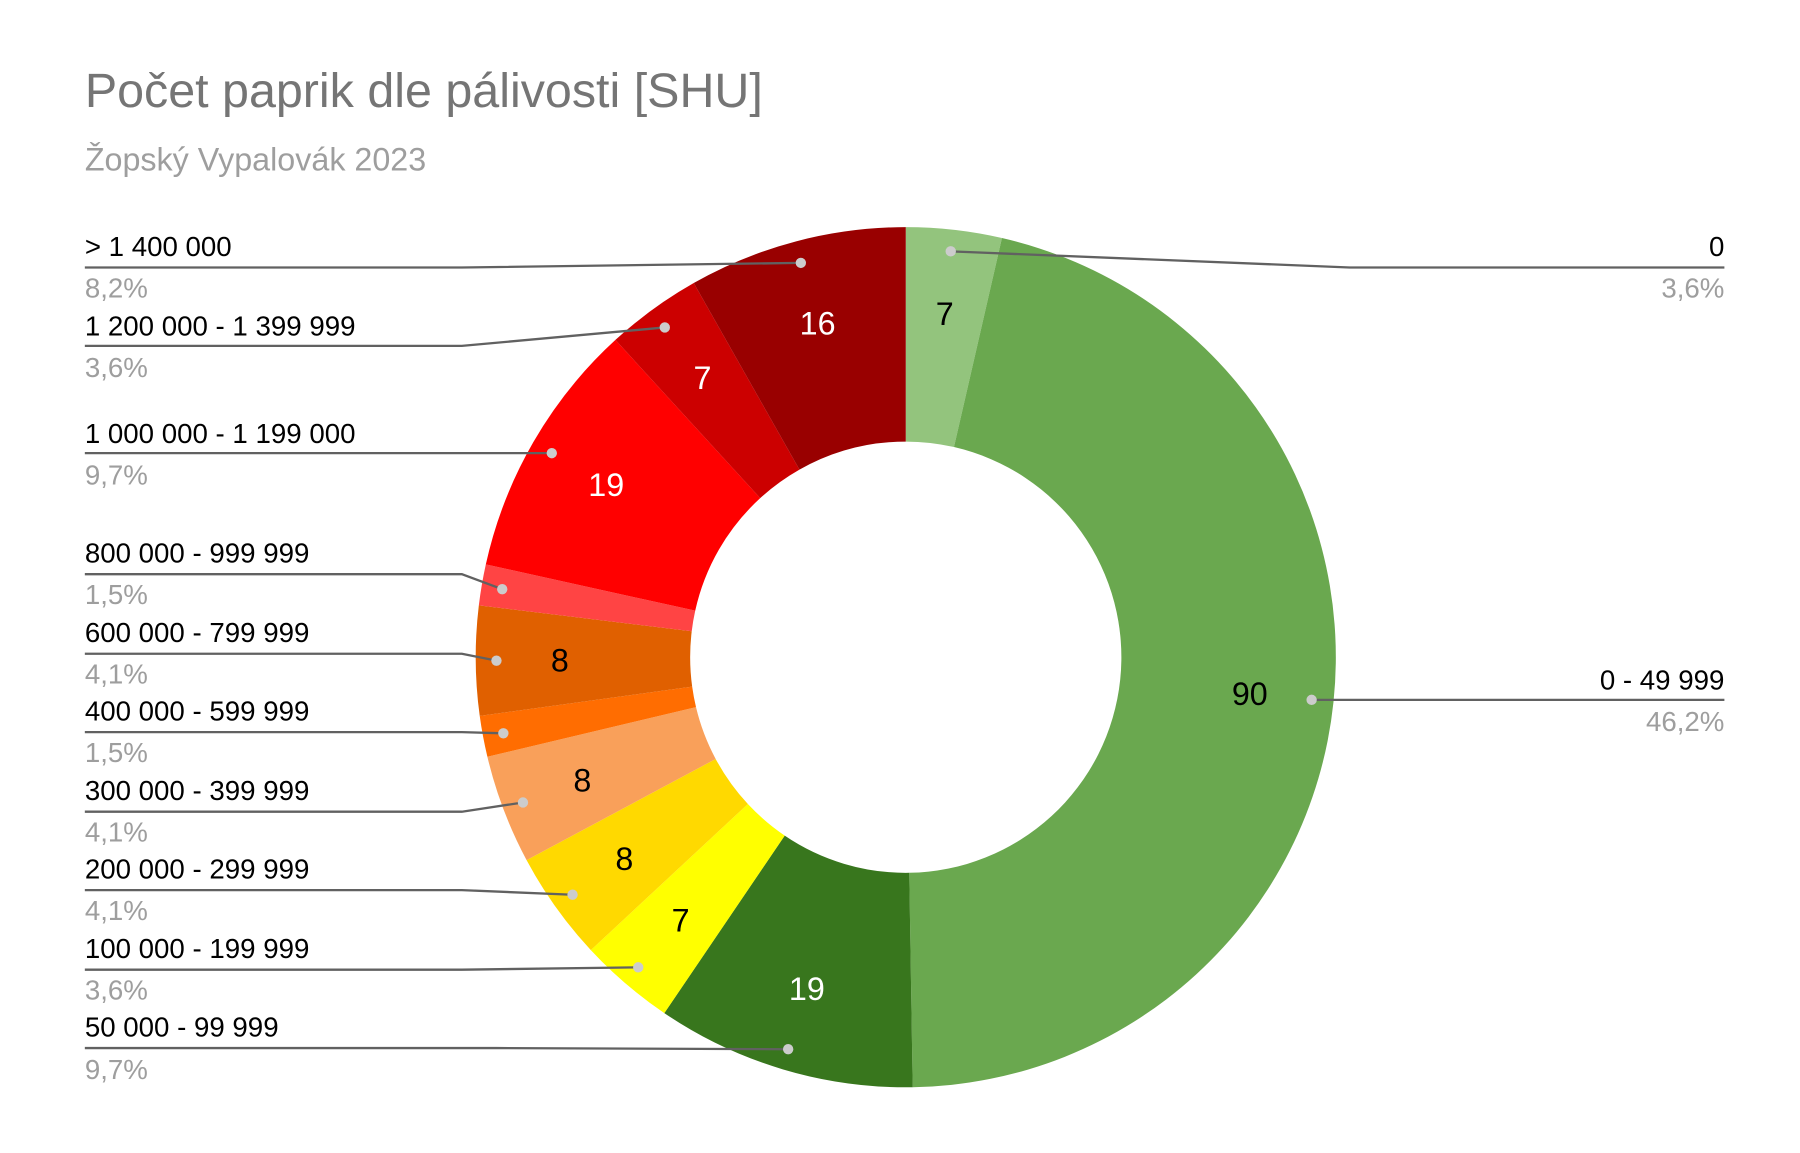 Image resolution: width=1800 pixels, height=1153 pixels. Describe the element at coordinates (1662, 679) in the screenshot. I see `callout-label: 0 - 49 999` at that location.